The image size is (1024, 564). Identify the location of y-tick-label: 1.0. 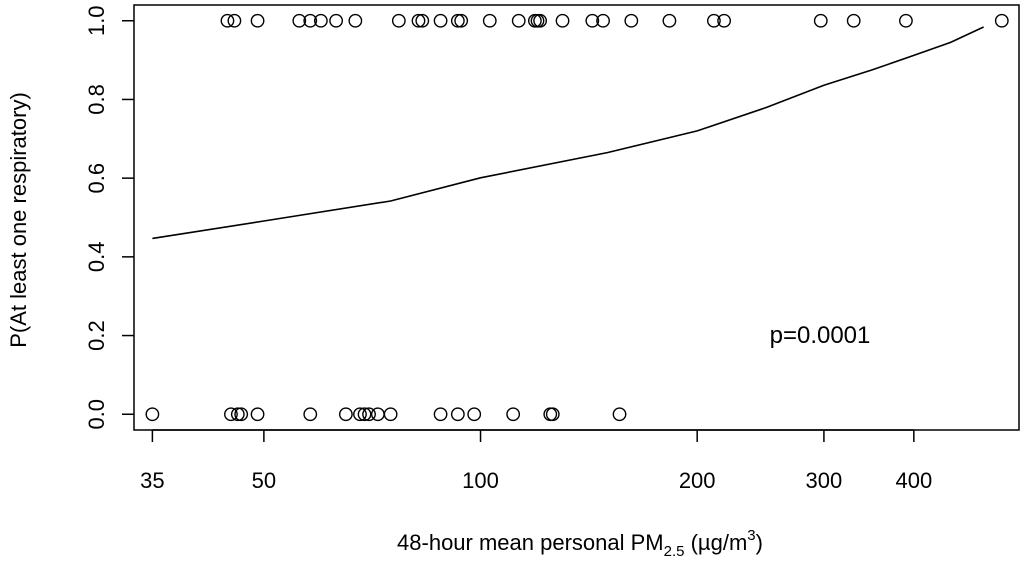
(96, 20).